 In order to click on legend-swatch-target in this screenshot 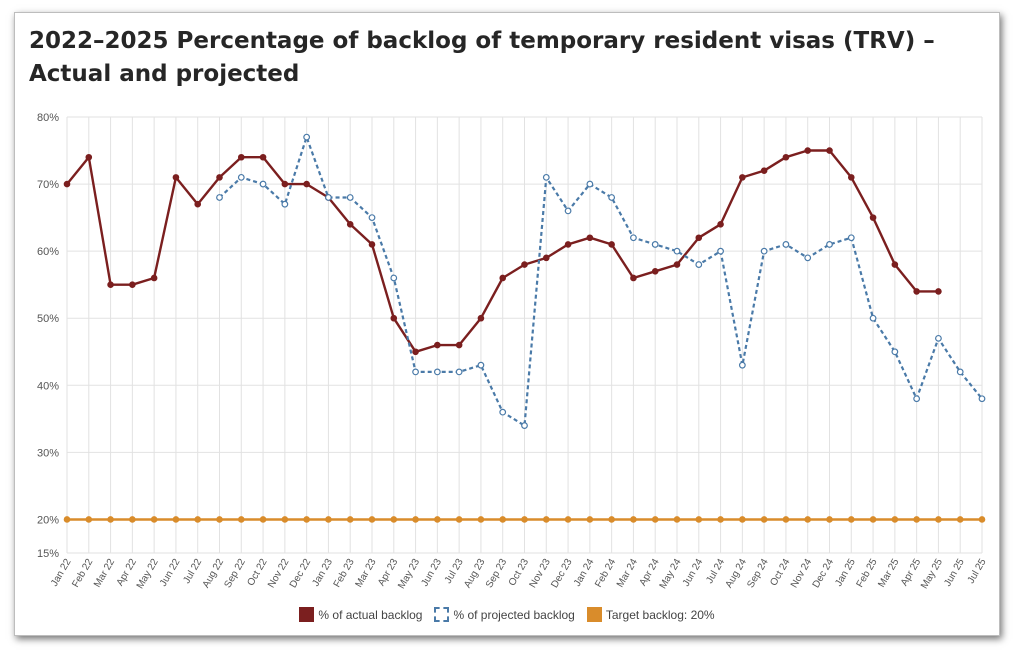, I will do `click(594, 614)`.